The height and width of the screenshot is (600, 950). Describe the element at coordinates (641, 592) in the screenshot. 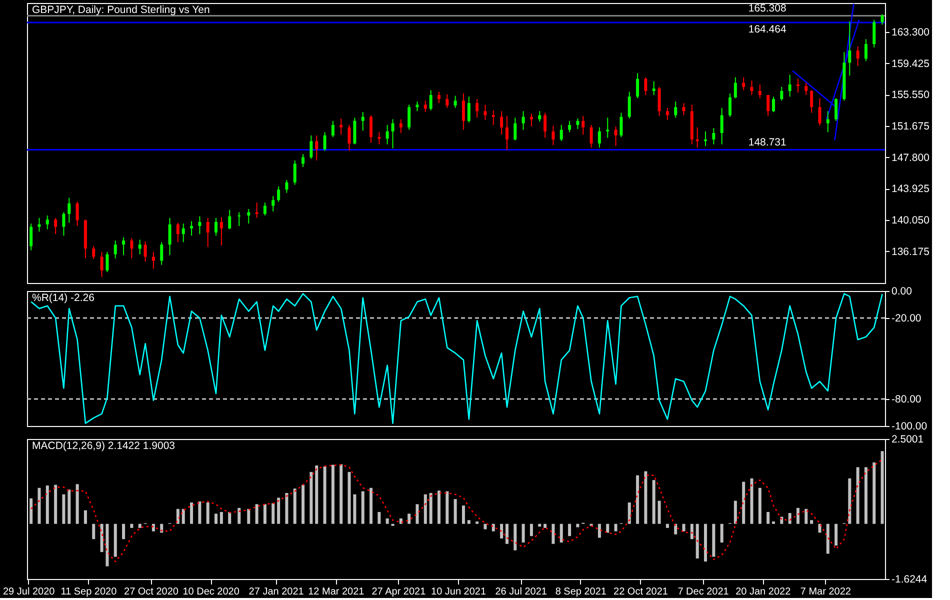

I see `x-tick-label: 22 Oct 2021` at that location.